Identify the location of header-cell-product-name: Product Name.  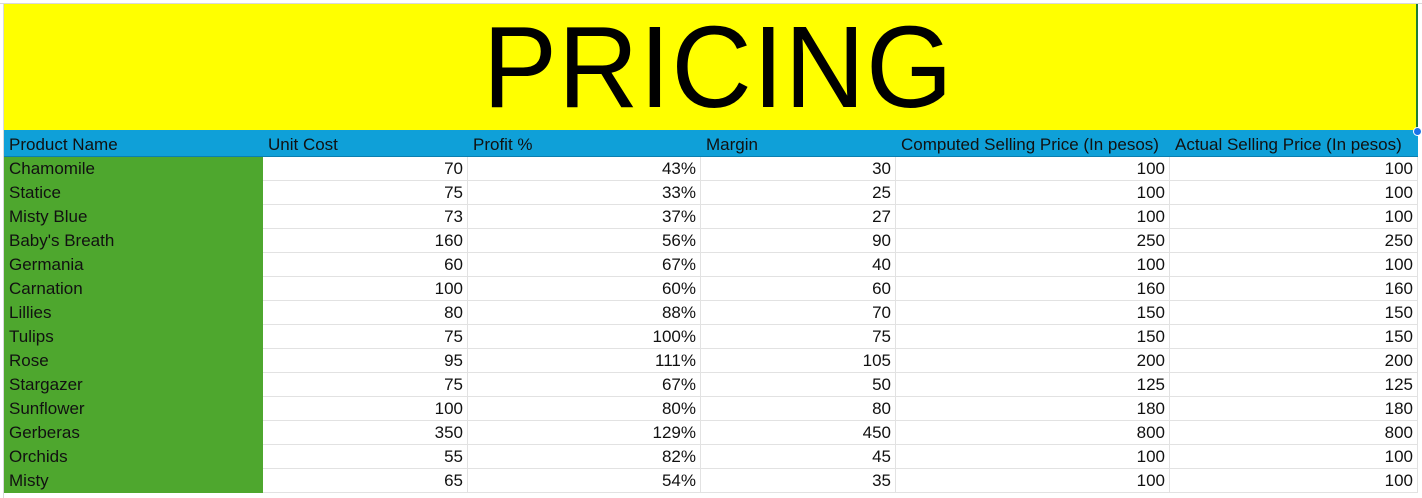
(63, 144).